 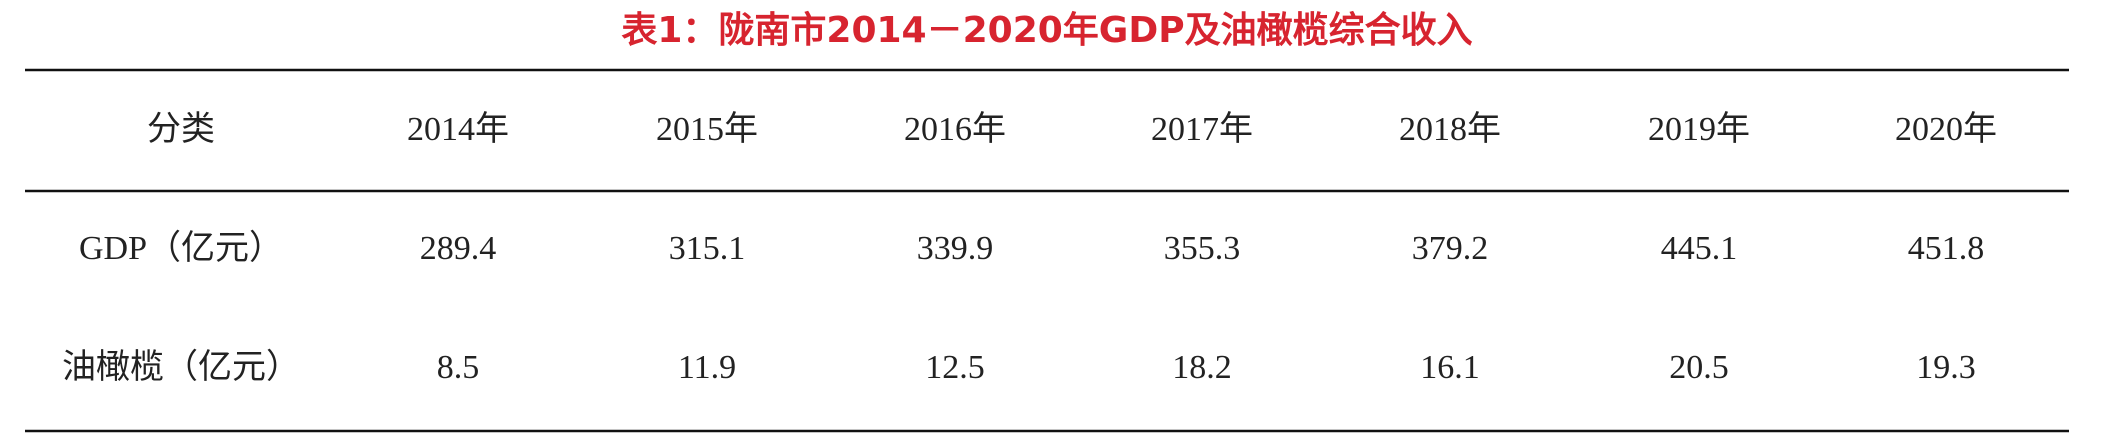 I want to click on data-cell: 289.4, so click(x=458, y=248).